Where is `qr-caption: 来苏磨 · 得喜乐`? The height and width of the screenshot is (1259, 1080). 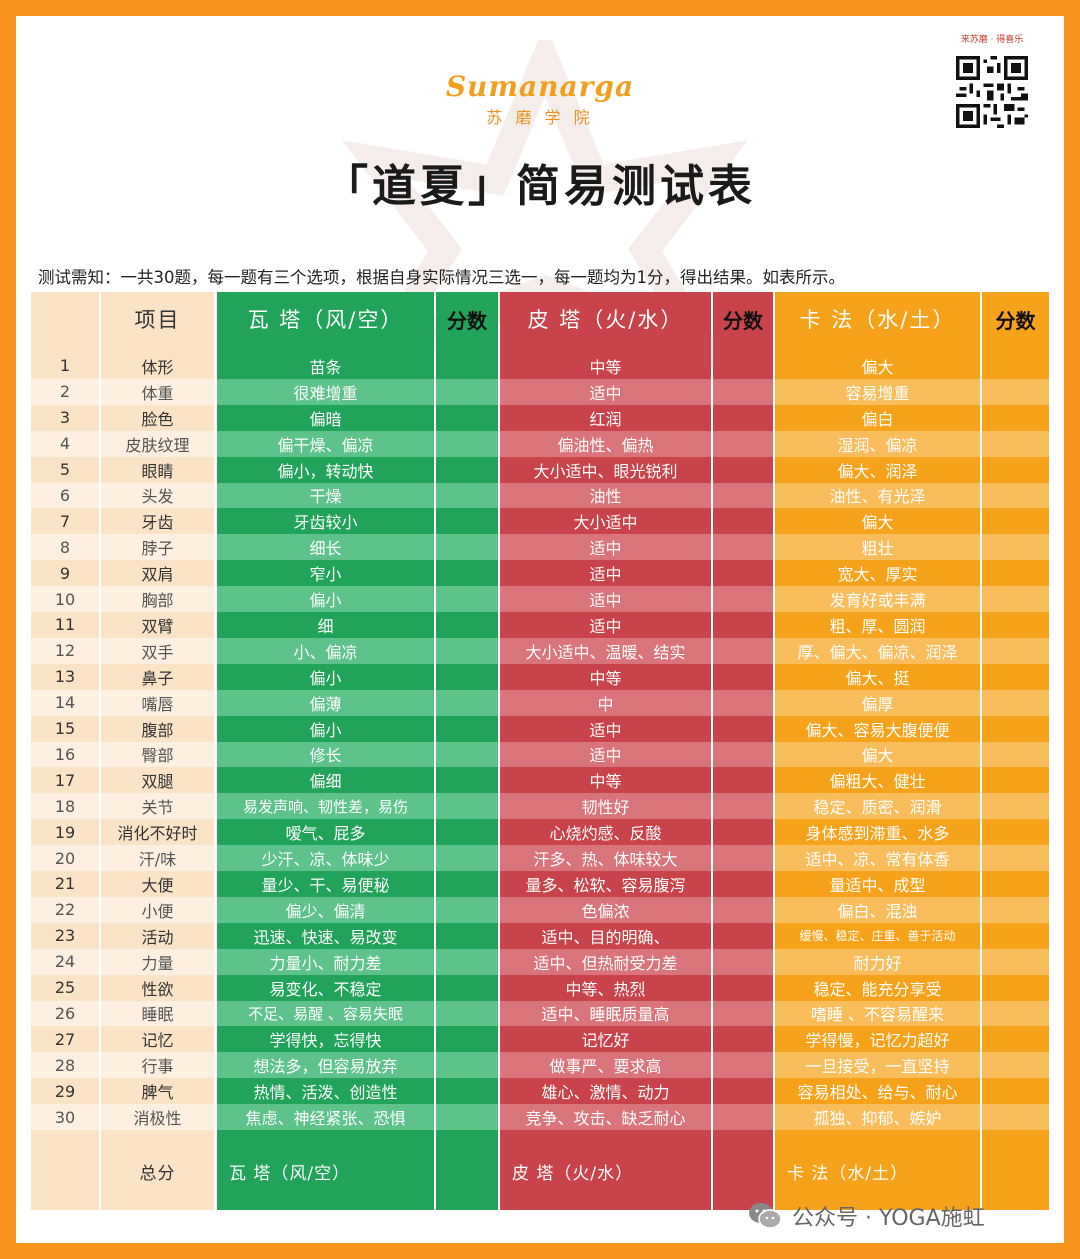
qr-caption: 来苏磨 · 得喜乐 is located at coordinates (992, 40).